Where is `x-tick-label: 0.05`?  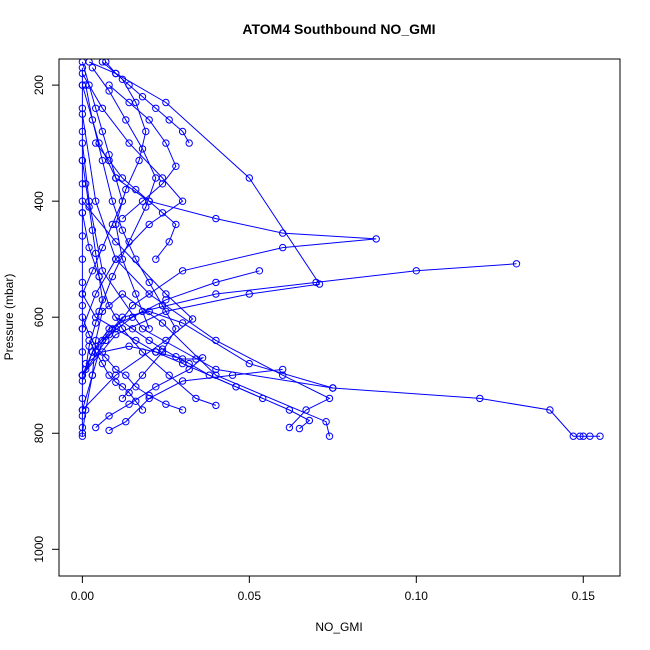 x-tick-label: 0.05 is located at coordinates (250, 596).